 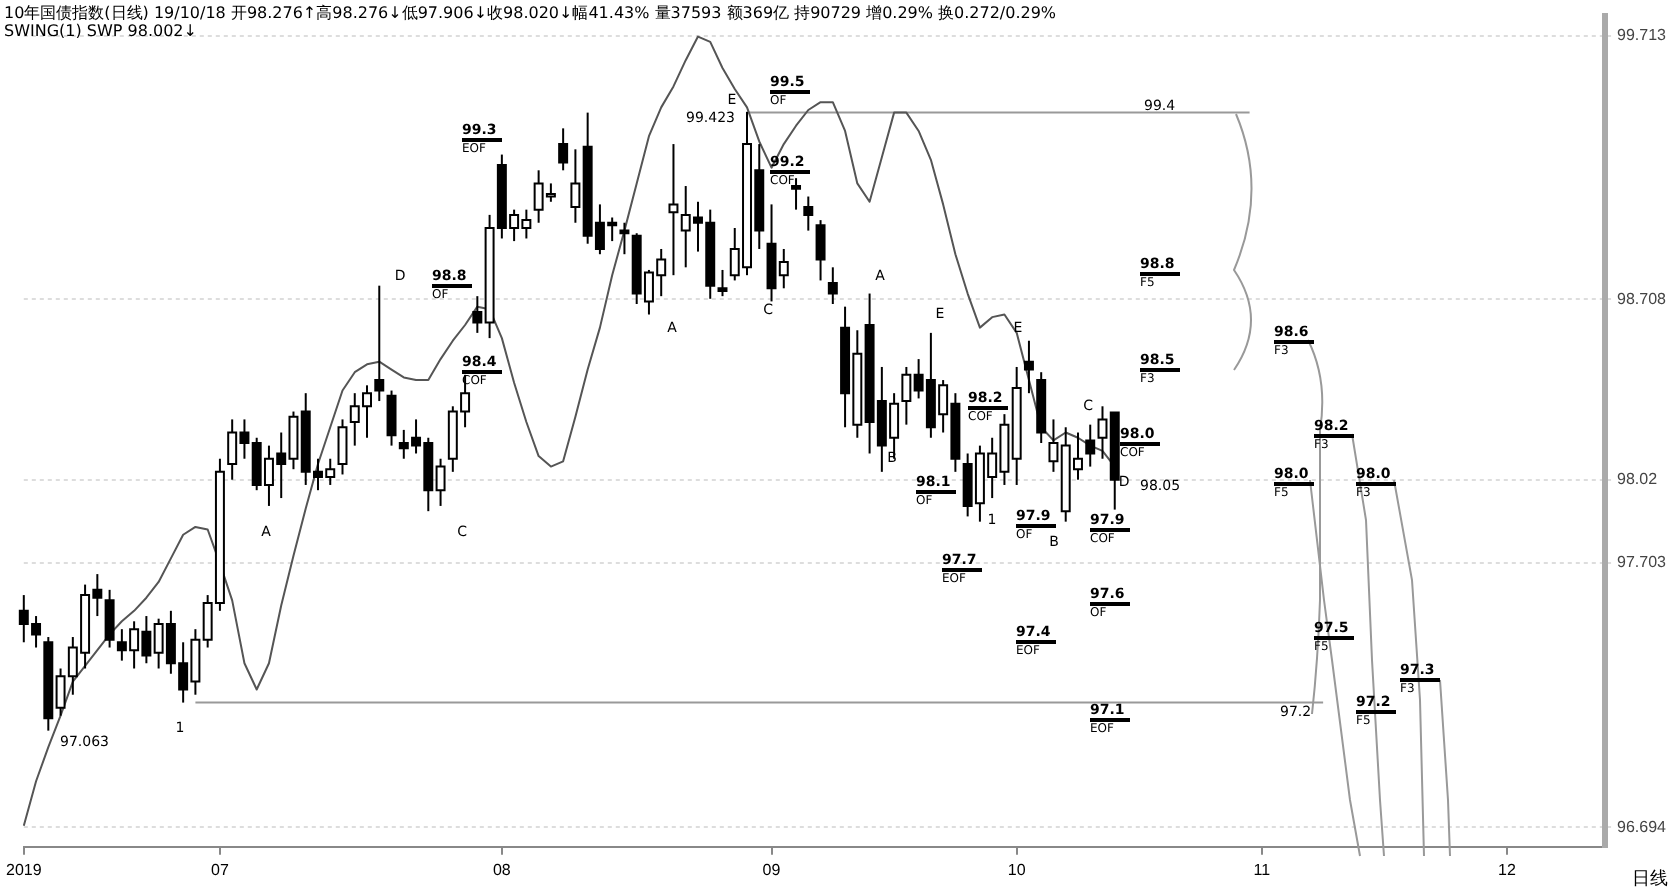 What do you see at coordinates (1642, 298) in the screenshot?
I see `y-tick-label: 98.708` at bounding box center [1642, 298].